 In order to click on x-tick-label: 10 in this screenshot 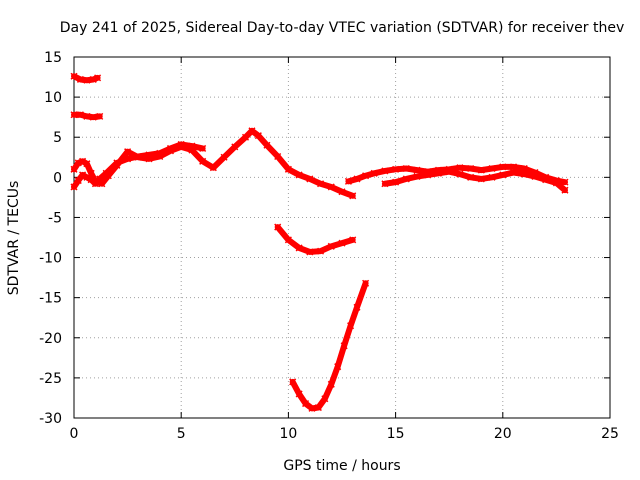, I will do `click(288, 434)`.